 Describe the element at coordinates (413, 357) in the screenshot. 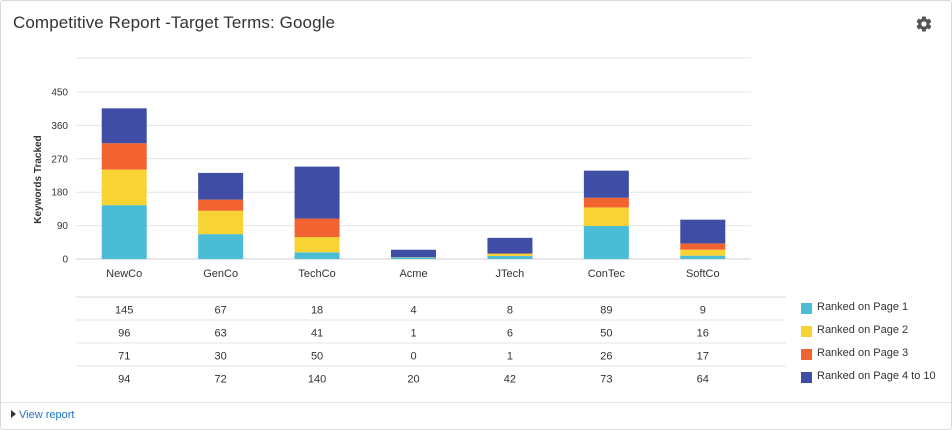

I see `table-cell: 0` at that location.